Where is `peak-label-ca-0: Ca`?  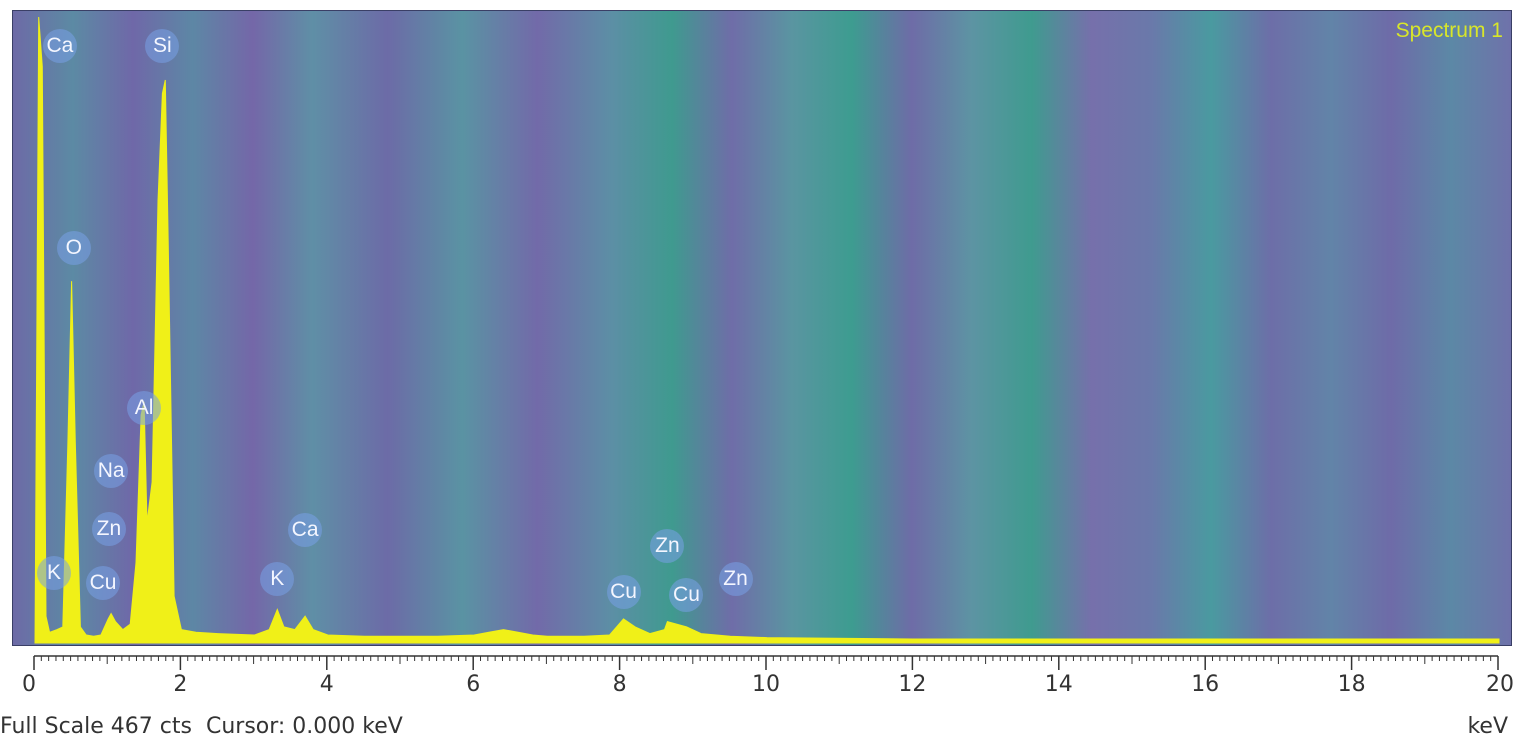
peak-label-ca-0: Ca is located at coordinates (59, 46).